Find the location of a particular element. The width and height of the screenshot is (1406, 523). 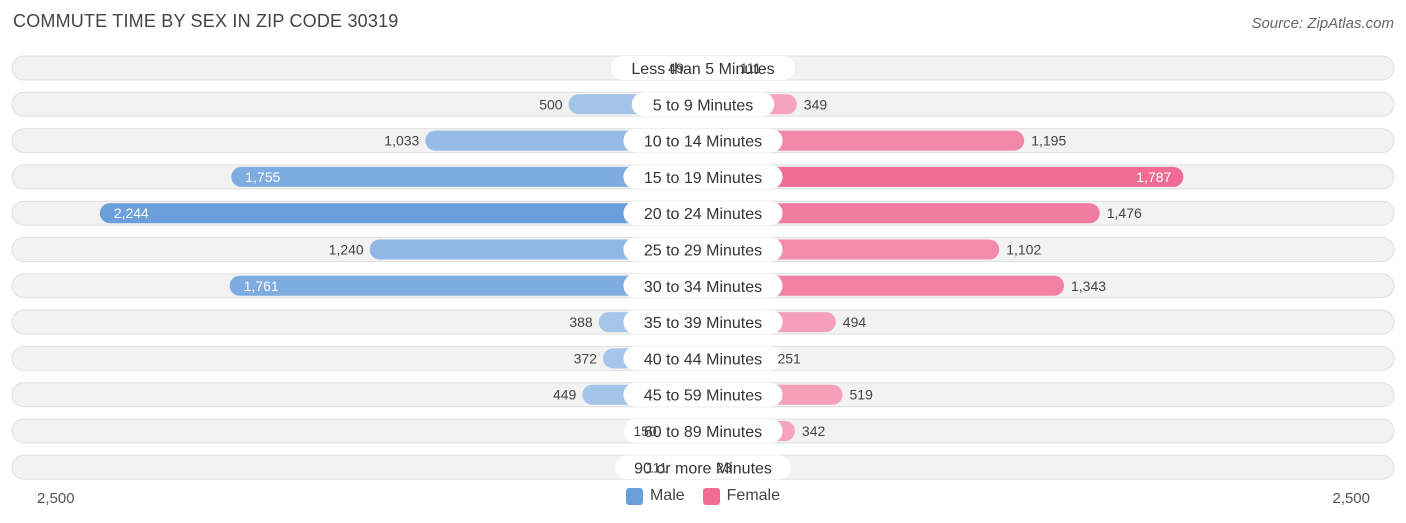

female-value-label: 1,476 is located at coordinates (1124, 213).